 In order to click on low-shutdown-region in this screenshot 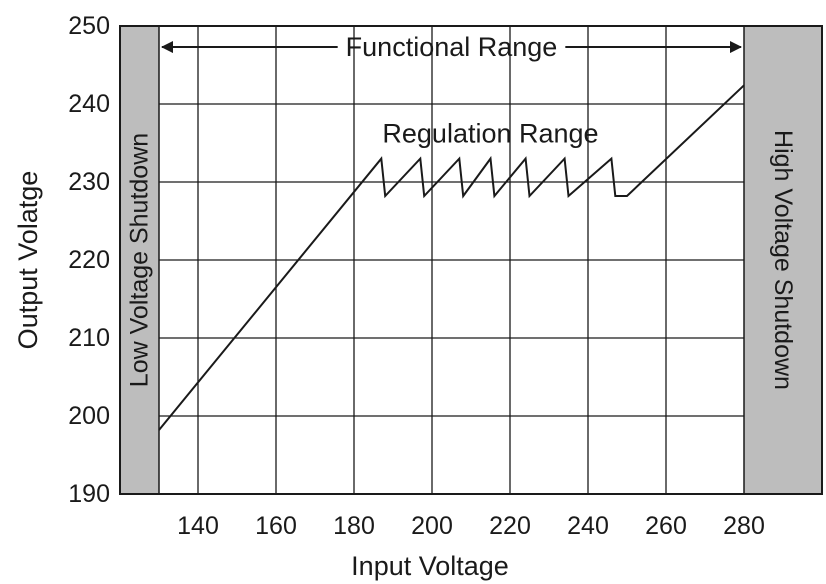, I will do `click(139, 260)`.